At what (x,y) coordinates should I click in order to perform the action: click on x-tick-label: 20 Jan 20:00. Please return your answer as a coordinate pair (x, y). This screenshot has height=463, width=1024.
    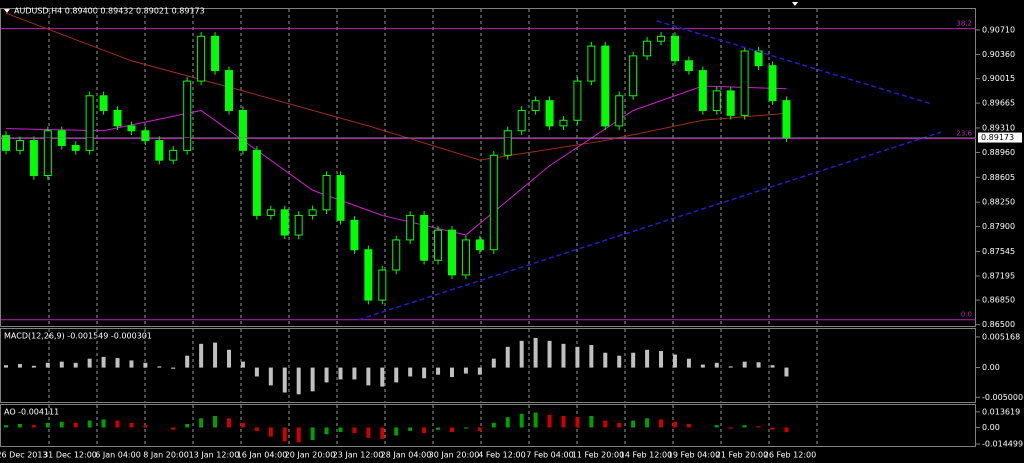
    Looking at the image, I should click on (310, 455).